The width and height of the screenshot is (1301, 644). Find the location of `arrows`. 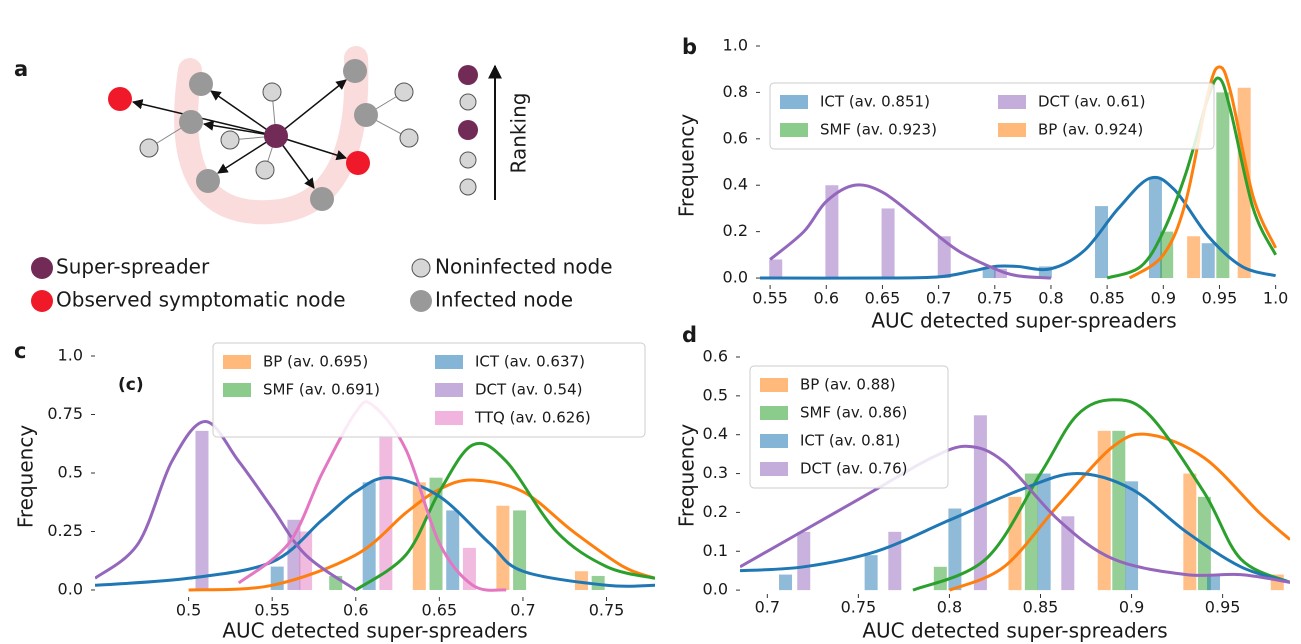

arrows is located at coordinates (239, 134).